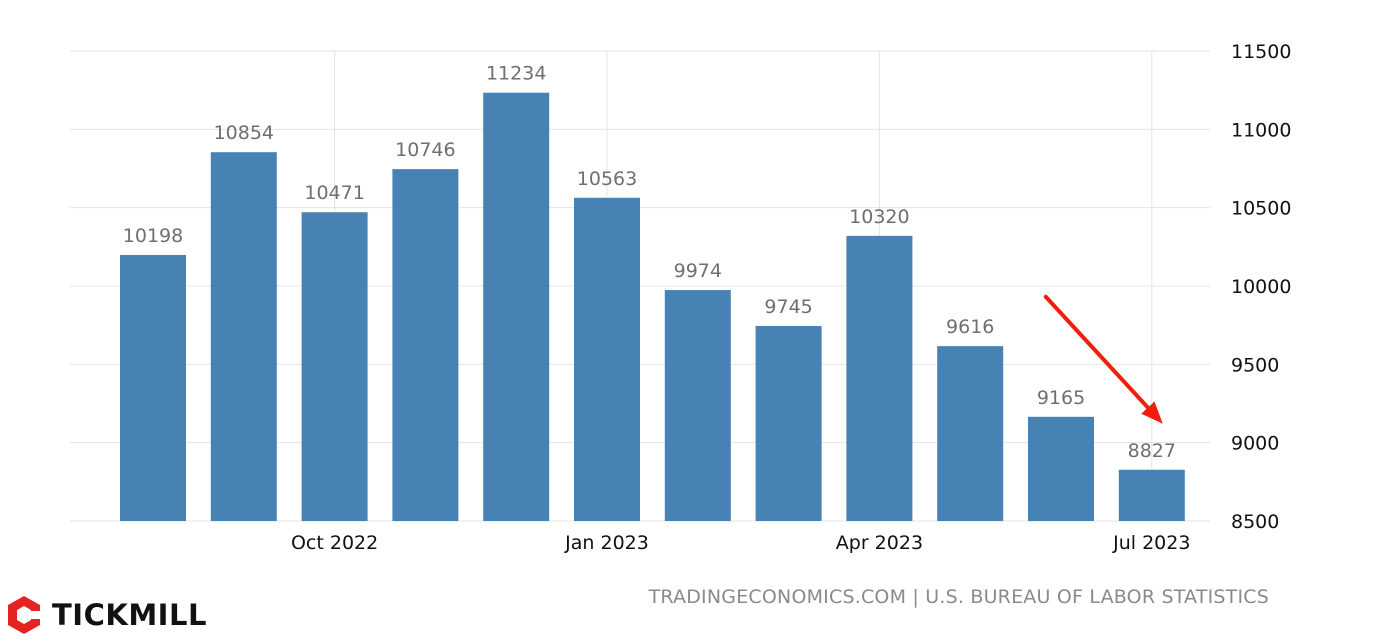 The image size is (1379, 642). What do you see at coordinates (740, 543) in the screenshot?
I see `x-axis: Oct 2022 Jan 2023 Apr 2023 Jul 2023` at bounding box center [740, 543].